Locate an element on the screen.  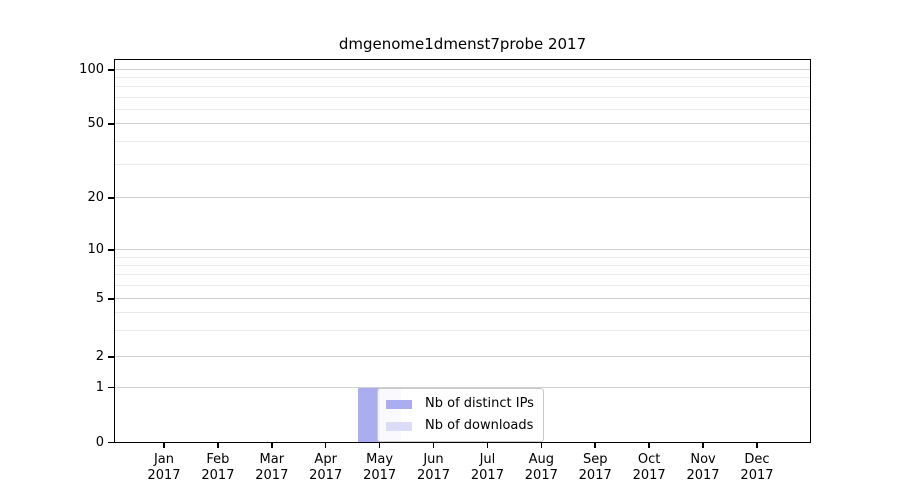
x-tick-label: Oct 2017 is located at coordinates (649, 468).